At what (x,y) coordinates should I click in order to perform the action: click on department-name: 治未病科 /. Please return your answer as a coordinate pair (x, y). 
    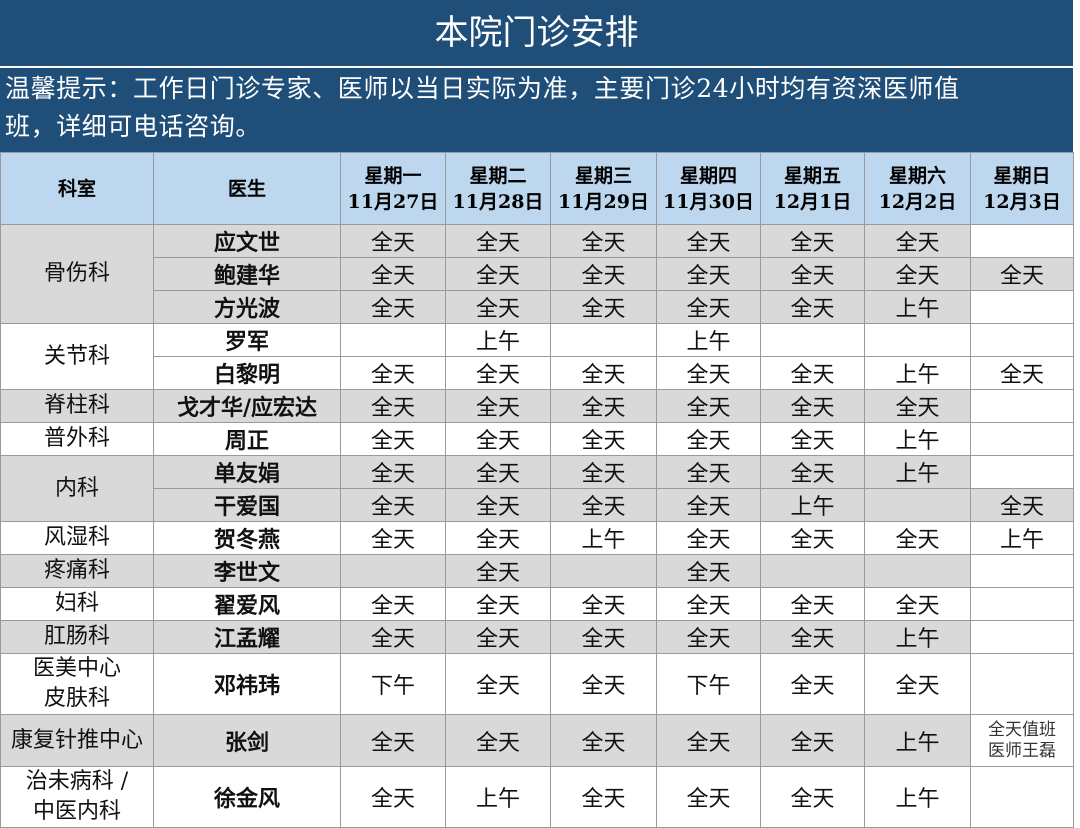
    Looking at the image, I should click on (77, 781).